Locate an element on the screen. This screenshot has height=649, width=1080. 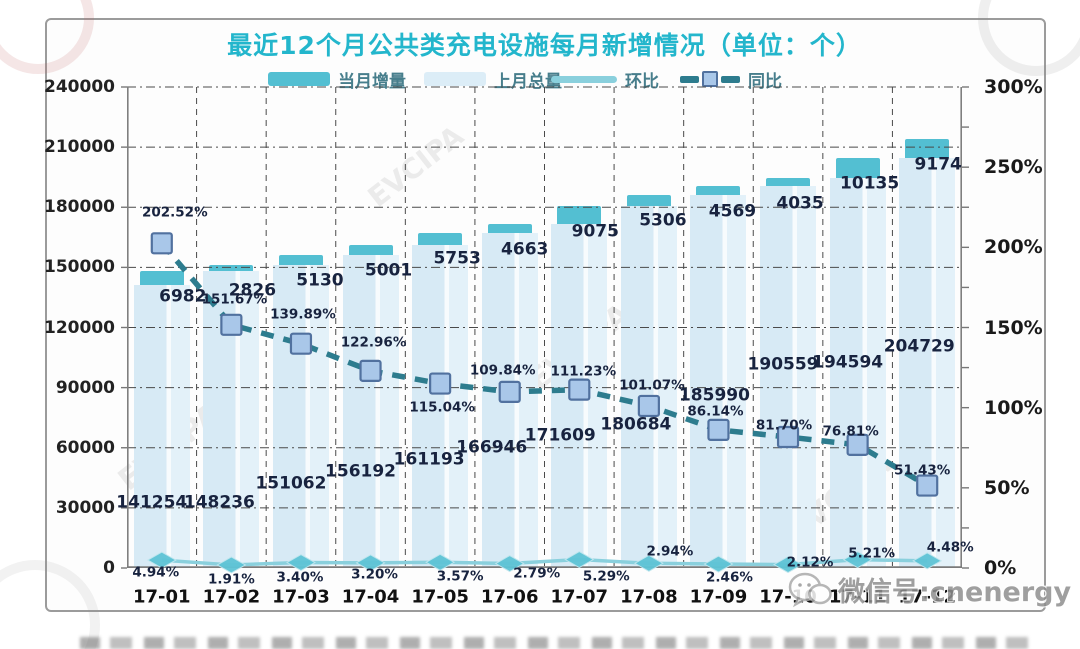
x-axis-label-17-01: 17-01 is located at coordinates (161, 597).